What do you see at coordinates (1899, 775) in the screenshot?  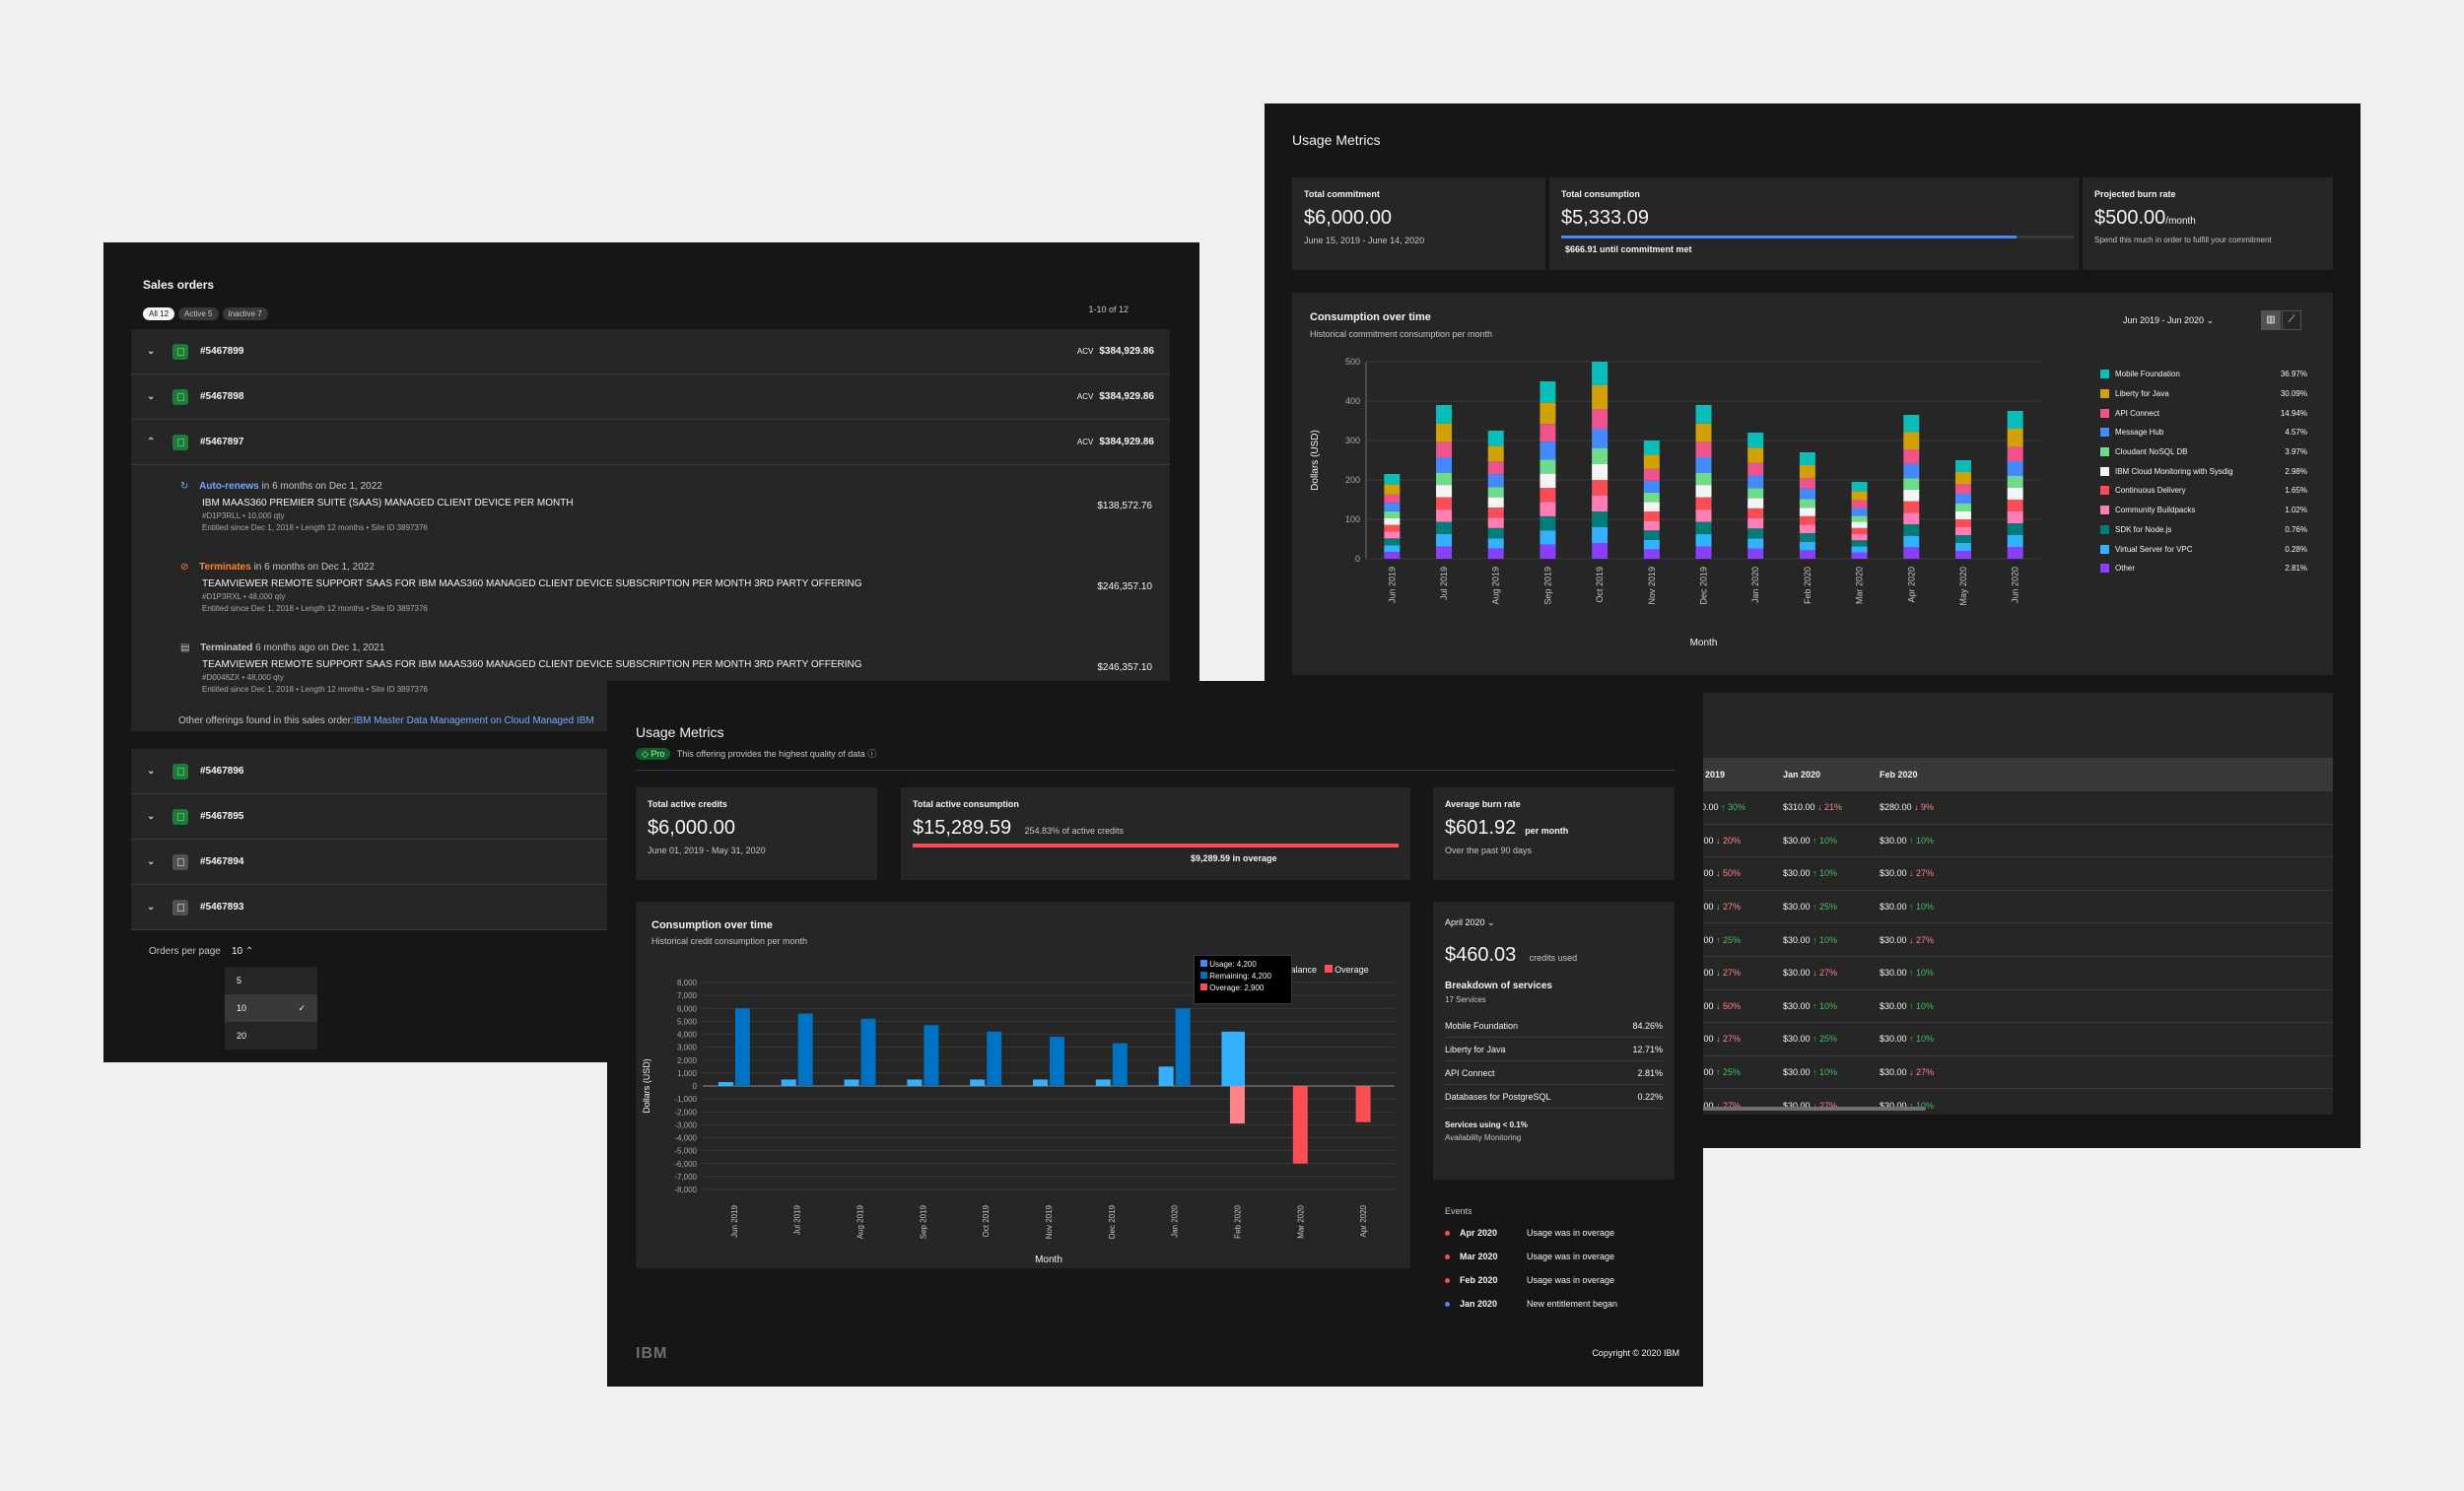 I see `column-header: Feb 2020` at bounding box center [1899, 775].